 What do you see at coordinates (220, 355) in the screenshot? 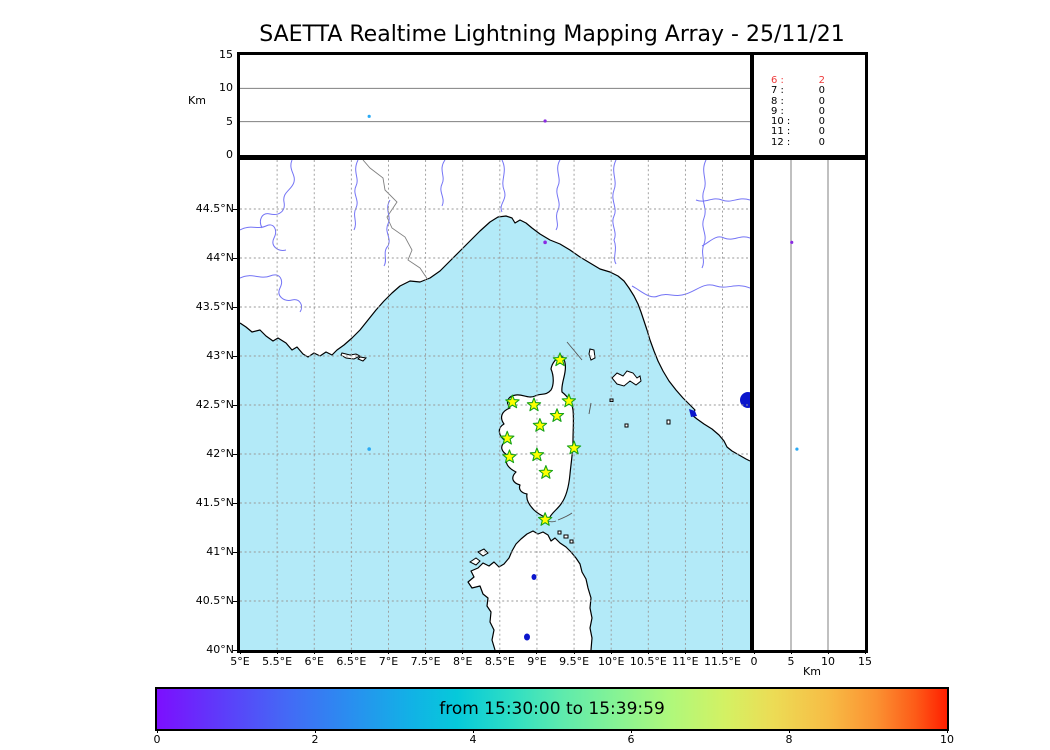
I see `latitude-tick-label: 43°N` at bounding box center [220, 355].